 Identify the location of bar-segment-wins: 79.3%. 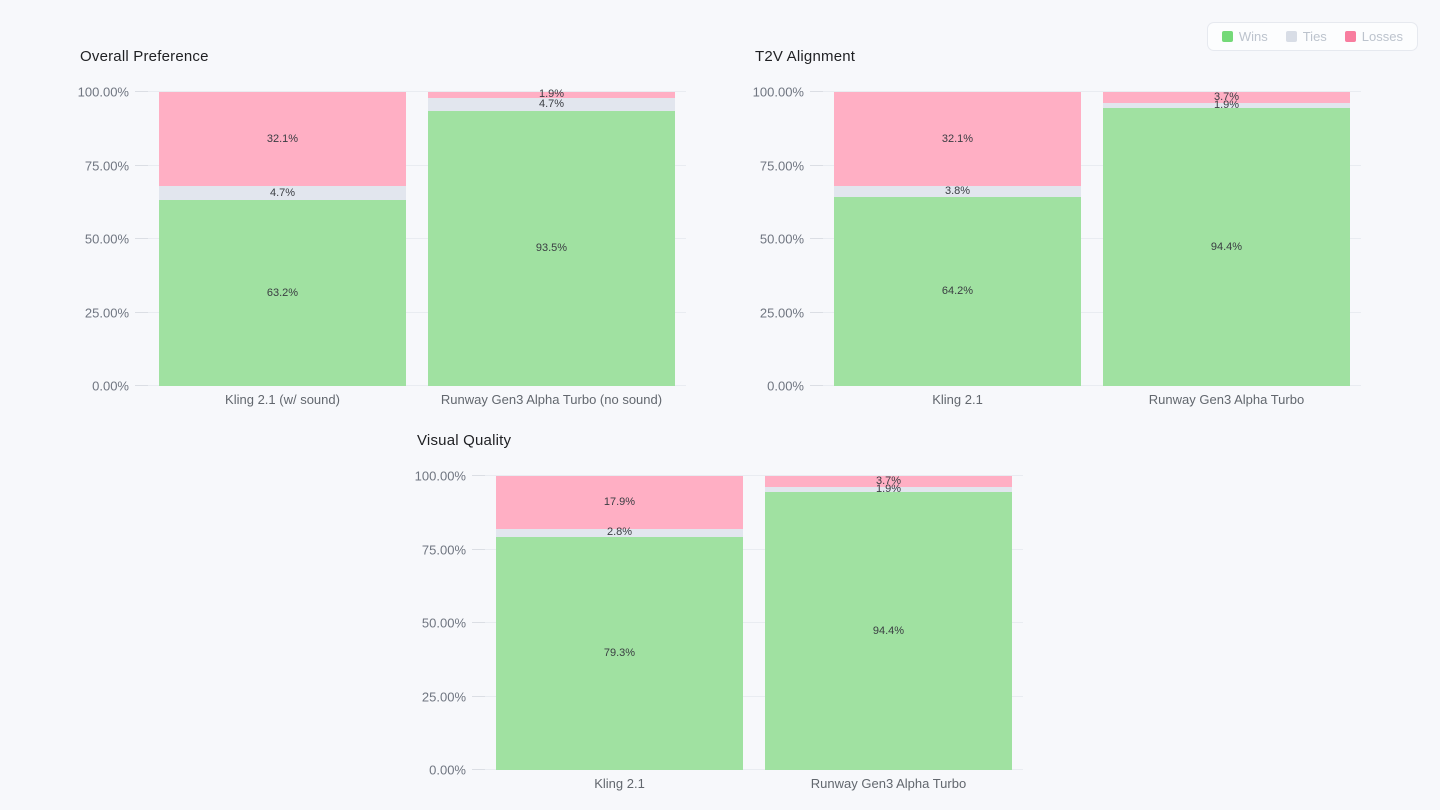
(619, 653).